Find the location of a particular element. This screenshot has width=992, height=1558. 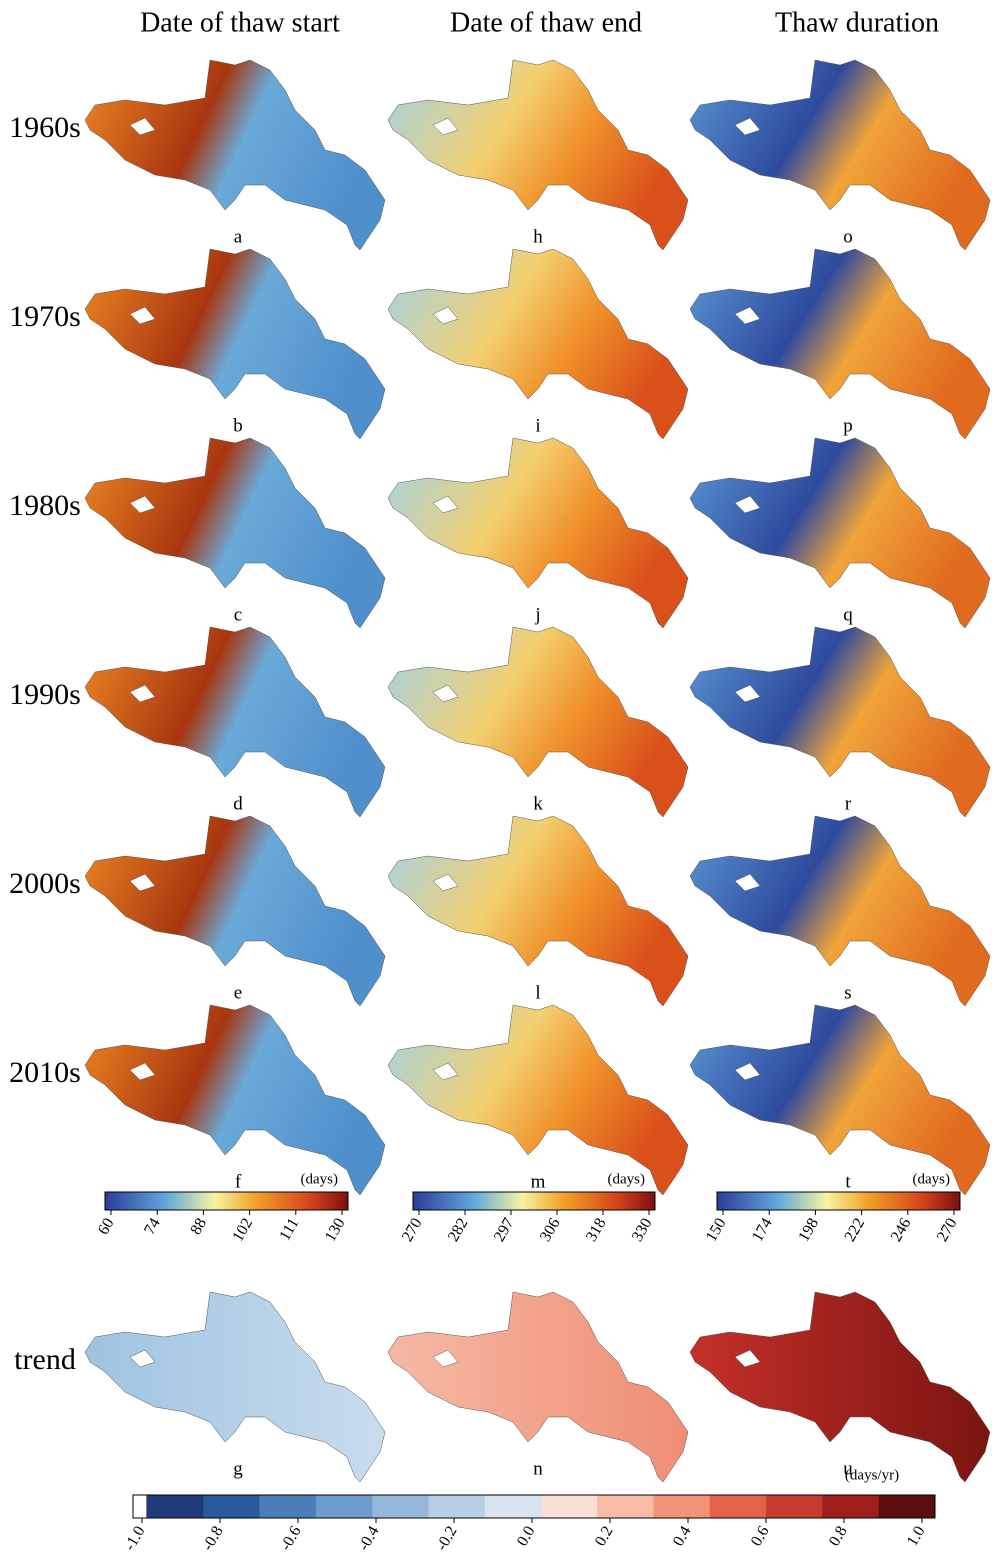

tick-label: 111 is located at coordinates (289, 1229).